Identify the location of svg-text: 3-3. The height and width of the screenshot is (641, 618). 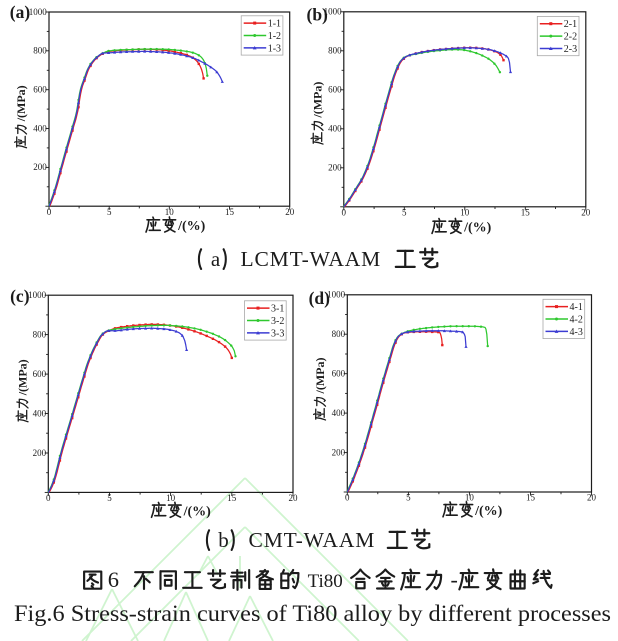
(277, 333).